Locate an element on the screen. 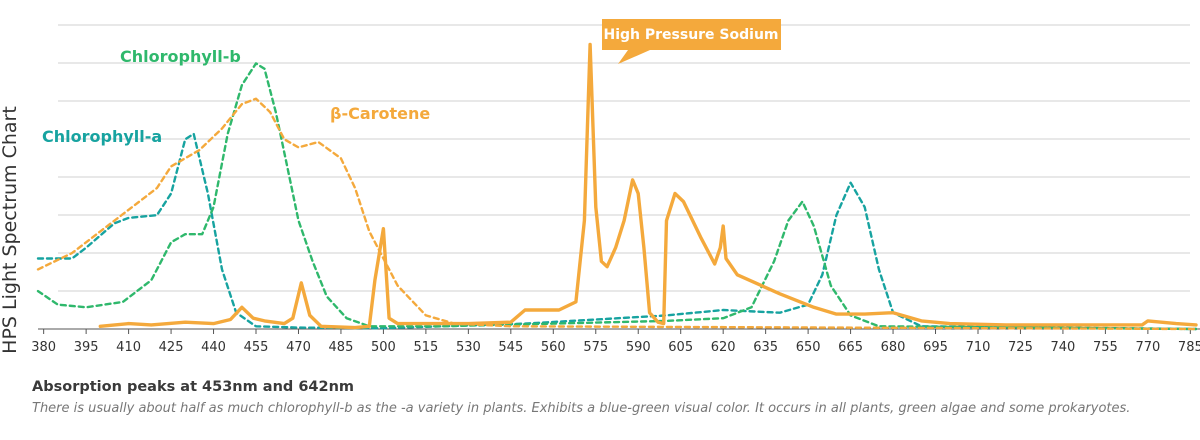 The image size is (1200, 440). x-tick-label: 515 is located at coordinates (425, 347).